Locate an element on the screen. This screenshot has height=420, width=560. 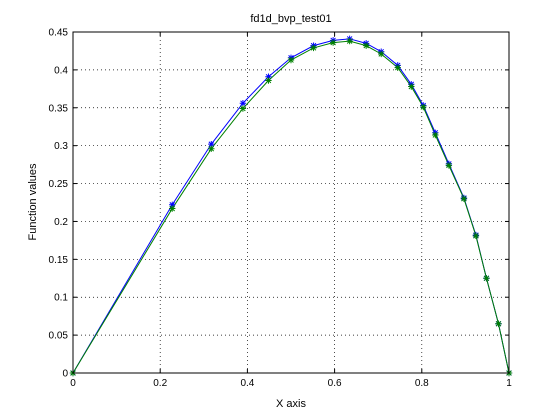
x-tick-label: 0.6 is located at coordinates (335, 383).